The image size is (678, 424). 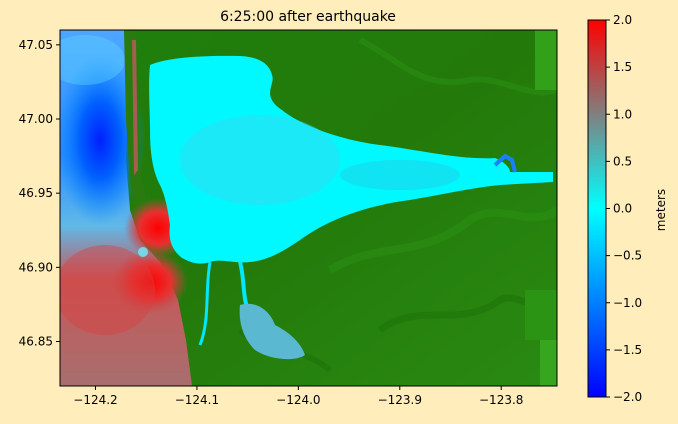 I want to click on colorbar-tick-label: 0.5, so click(x=622, y=161).